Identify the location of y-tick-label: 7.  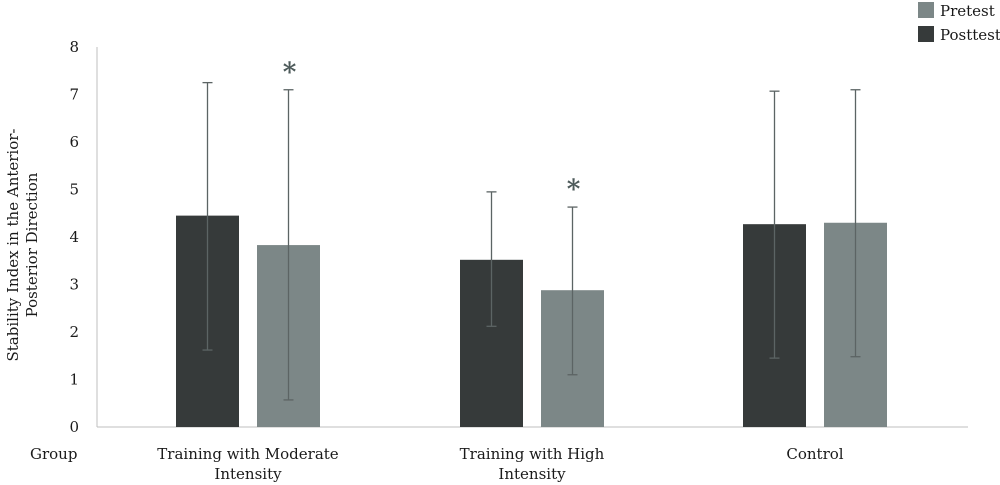
(74, 95).